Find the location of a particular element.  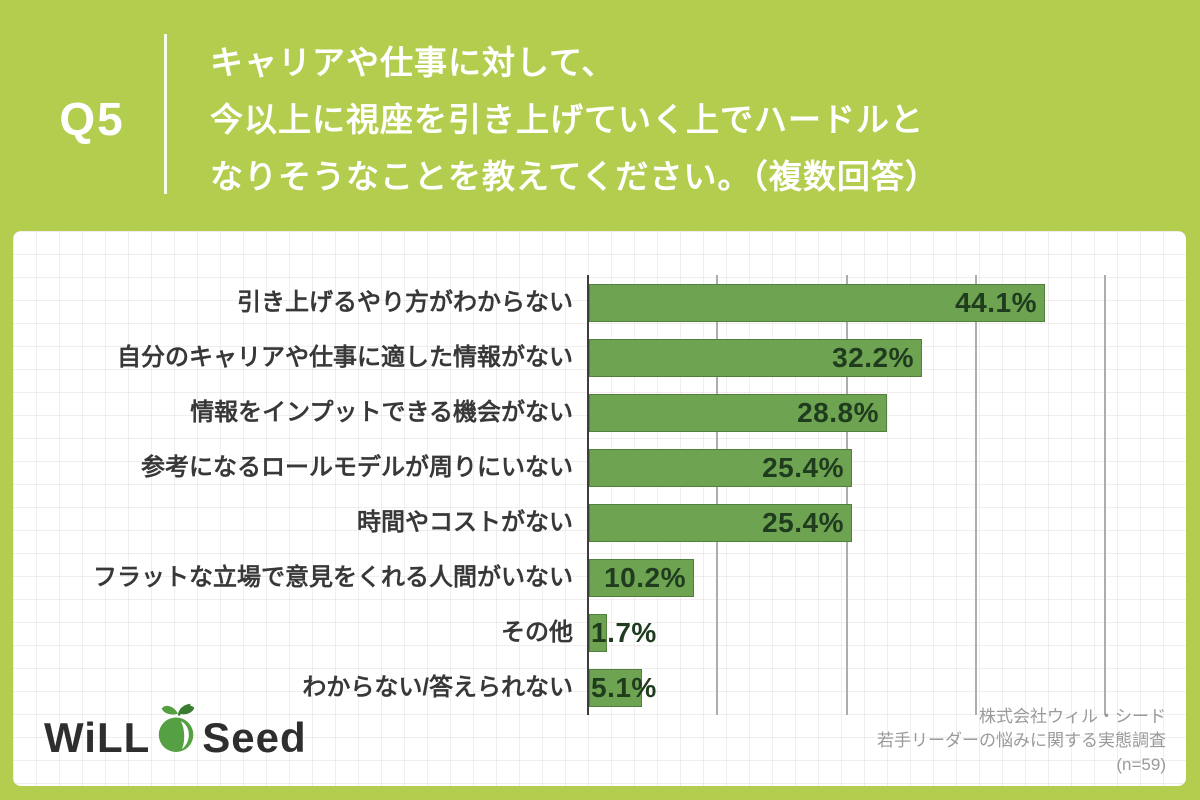

source-line-2: 若手リーダーの悩みに関する実態調査 is located at coordinates (1021, 740).